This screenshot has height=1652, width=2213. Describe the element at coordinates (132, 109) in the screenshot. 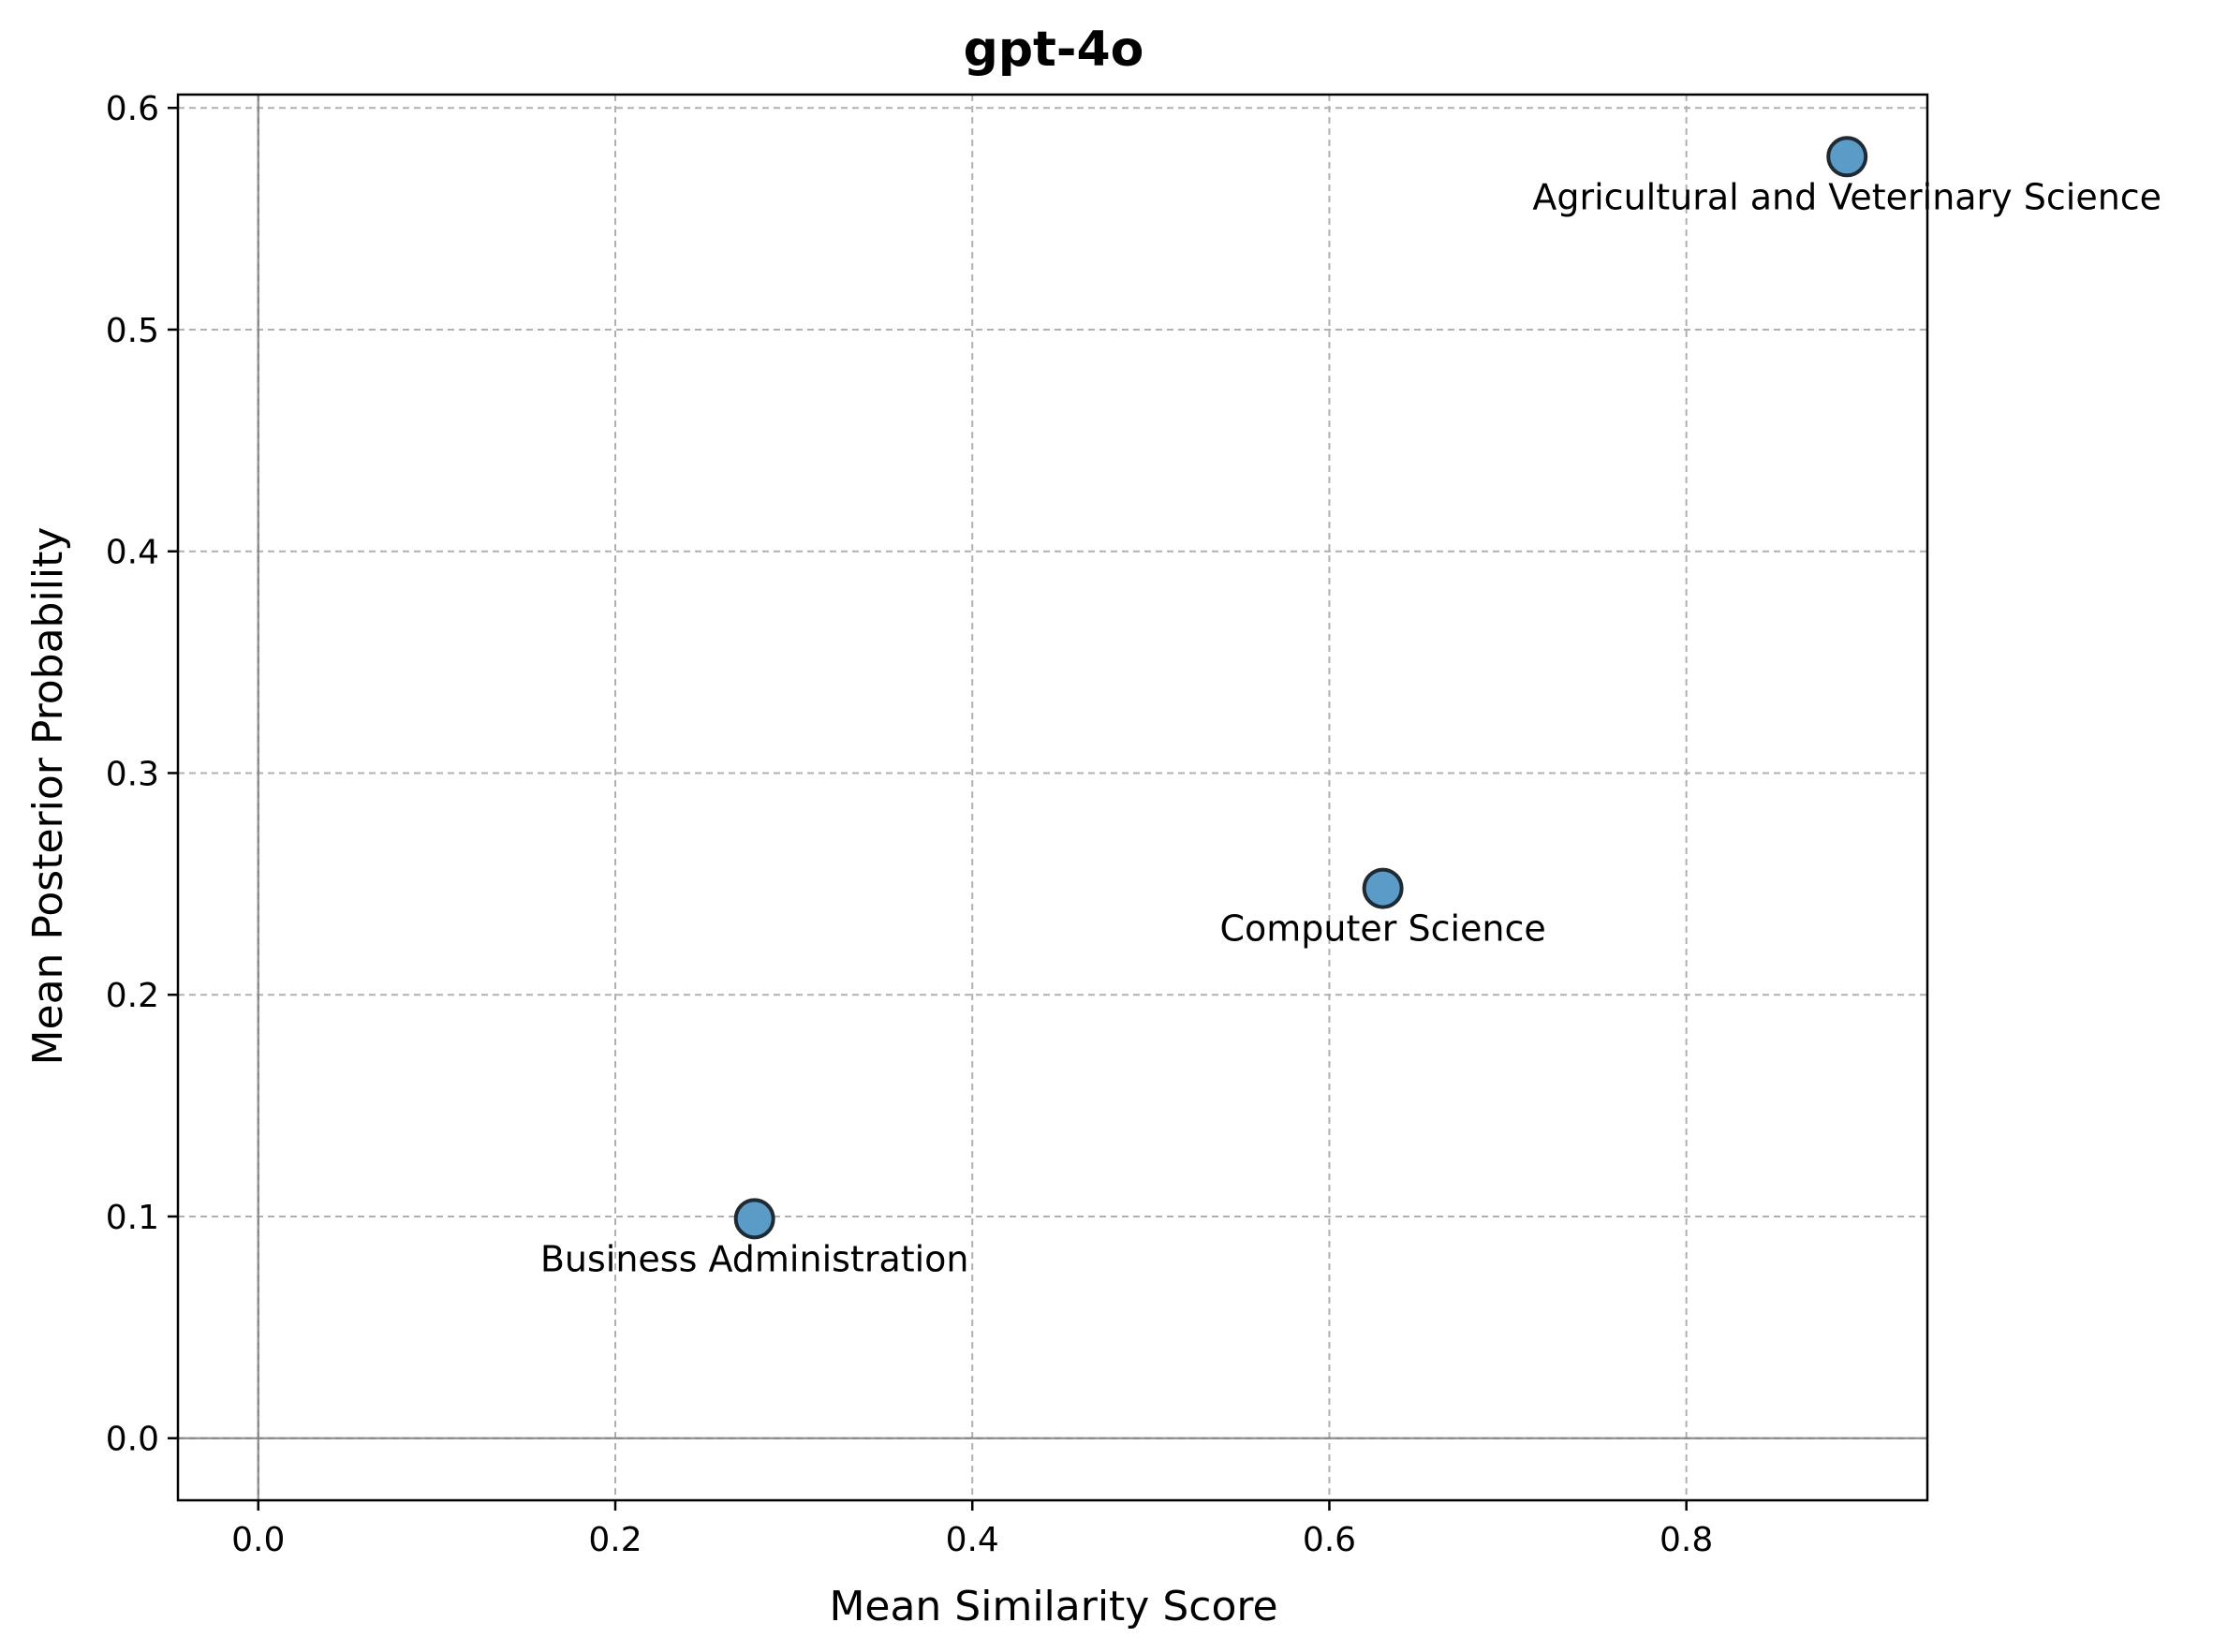

I see `y-tick-label: 0.6` at that location.